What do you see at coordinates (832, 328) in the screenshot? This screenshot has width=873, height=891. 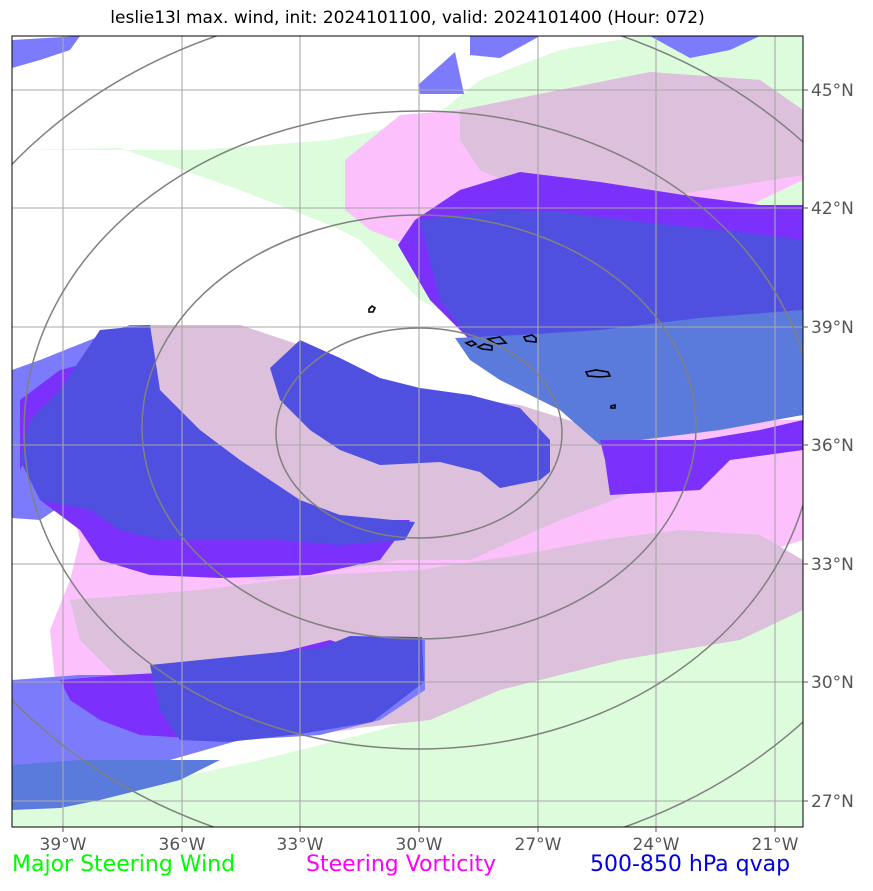 I see `lat-label: 39°N` at bounding box center [832, 328].